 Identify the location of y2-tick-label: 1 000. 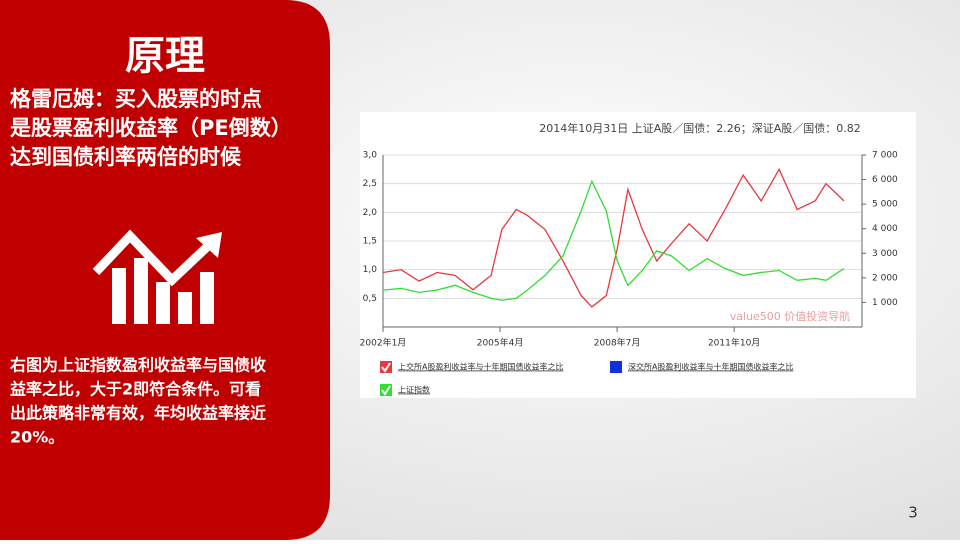
(885, 303).